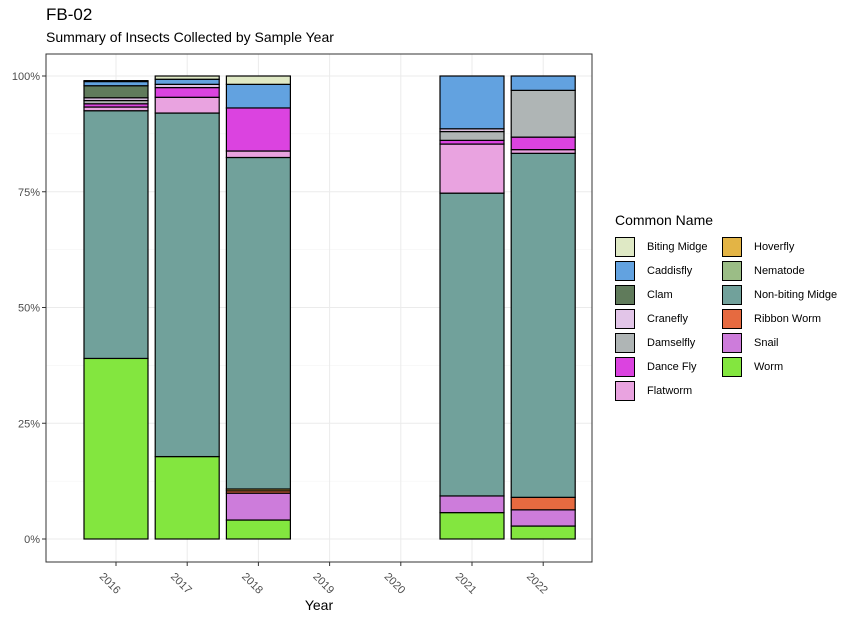 This screenshot has width=861, height=622. I want to click on bar-segment-2018-biting-midge, so click(258, 80).